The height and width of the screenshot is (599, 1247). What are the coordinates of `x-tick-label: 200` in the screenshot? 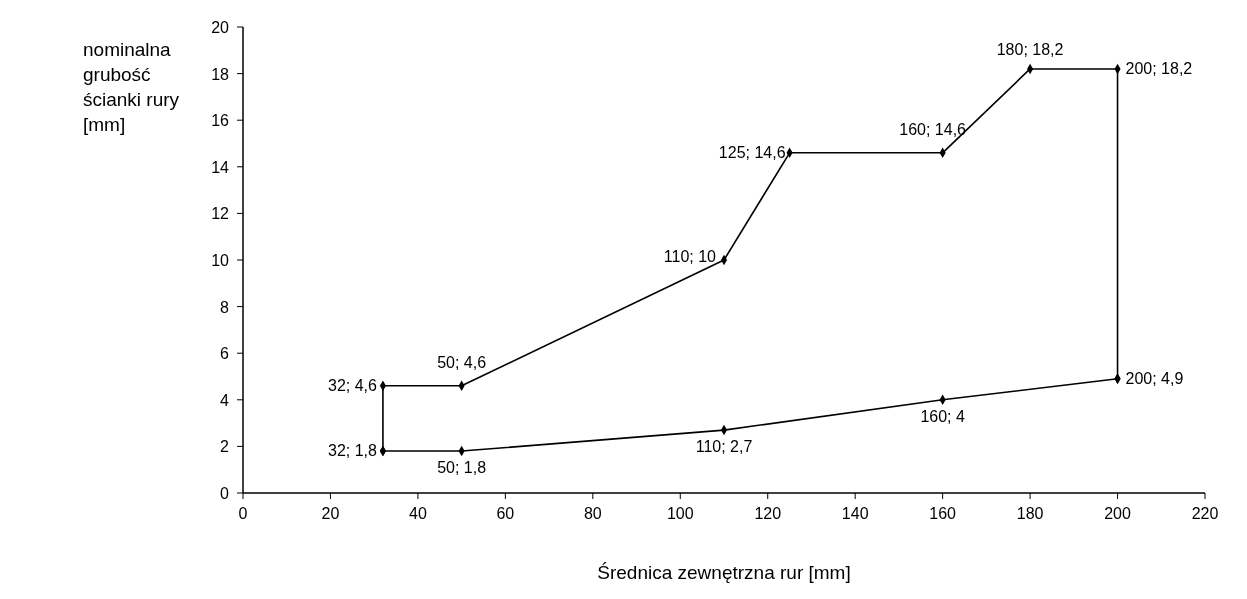 It's located at (1117, 513).